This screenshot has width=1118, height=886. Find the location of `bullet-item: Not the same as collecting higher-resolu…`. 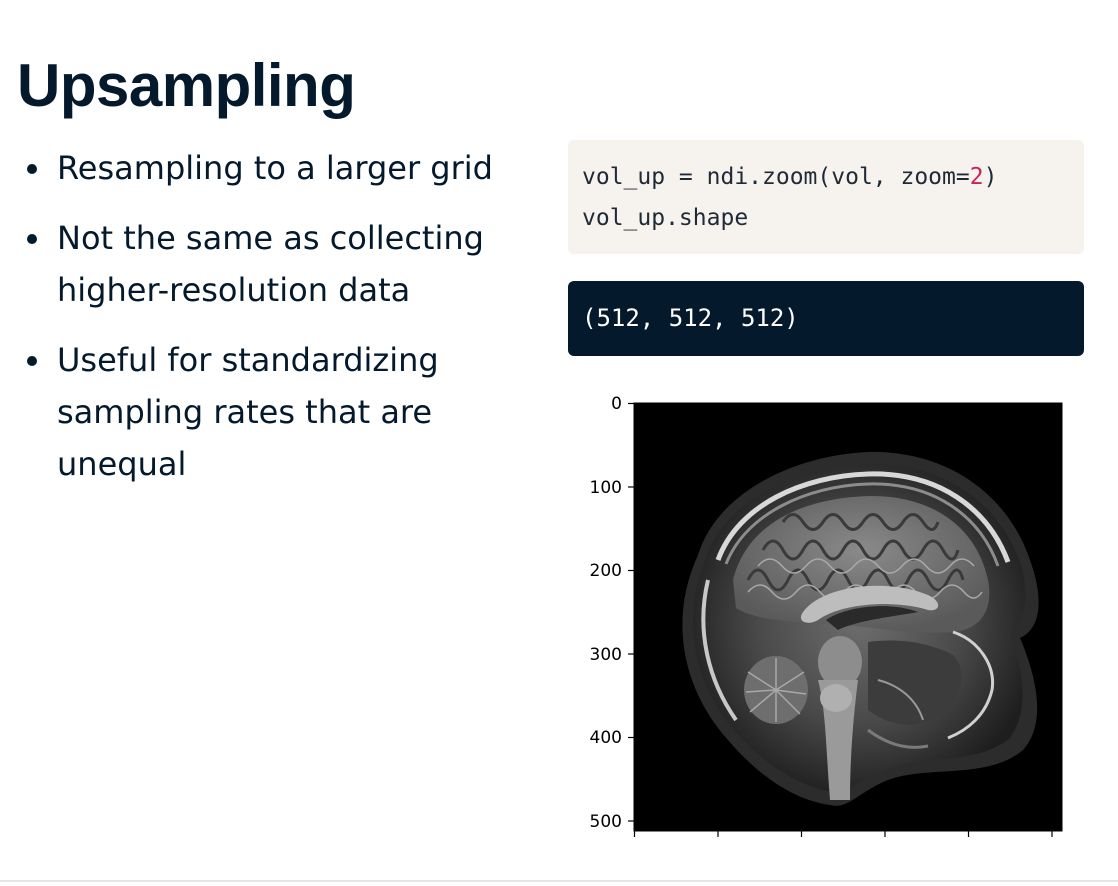

bullet-item: Not the same as collecting higher-resolu… is located at coordinates (284, 264).